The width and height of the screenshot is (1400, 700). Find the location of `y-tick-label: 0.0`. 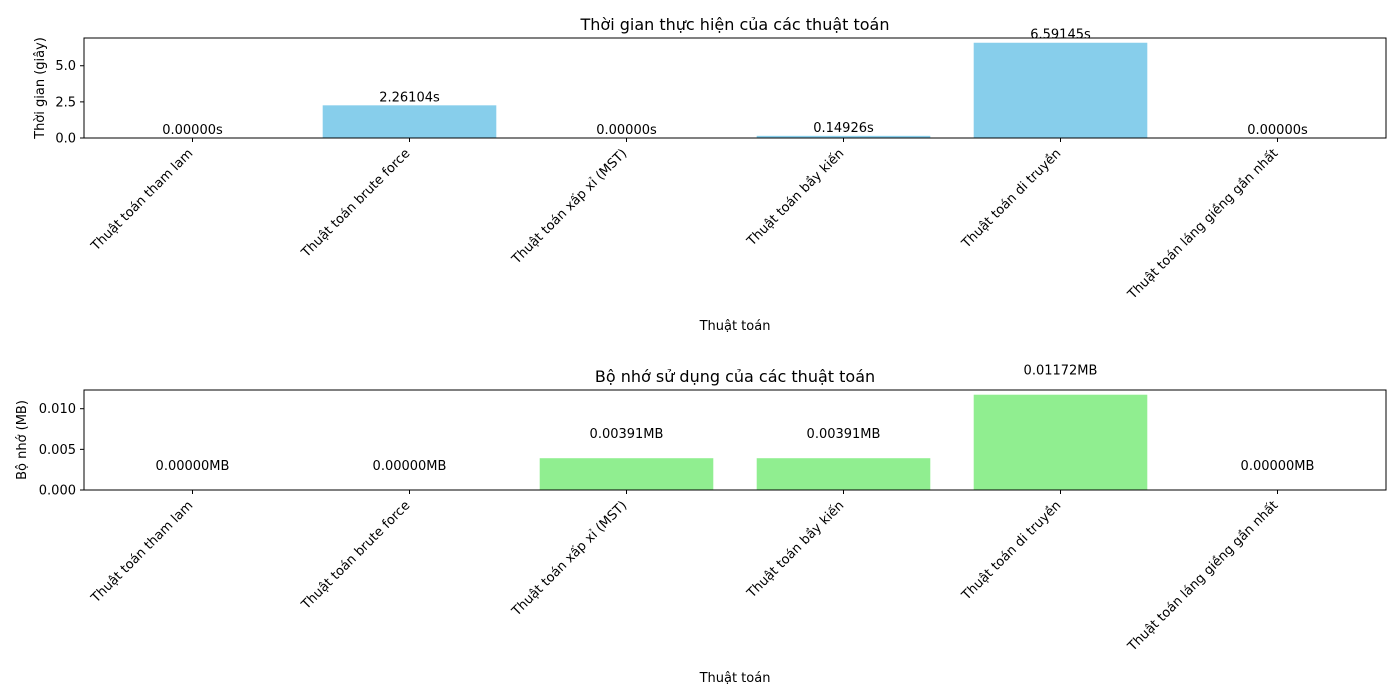

y-tick-label: 0.0 is located at coordinates (65, 139).